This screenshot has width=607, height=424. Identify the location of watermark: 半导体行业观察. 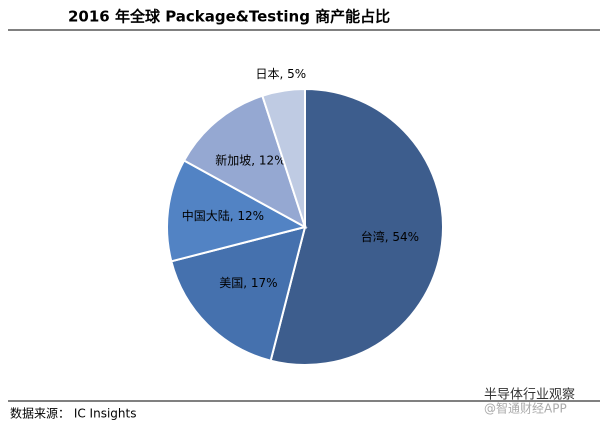
(529, 395).